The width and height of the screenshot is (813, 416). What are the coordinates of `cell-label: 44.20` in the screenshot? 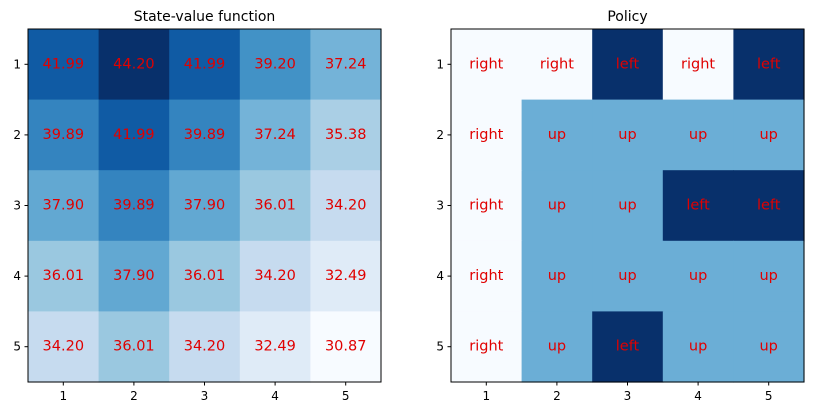 It's located at (134, 64).